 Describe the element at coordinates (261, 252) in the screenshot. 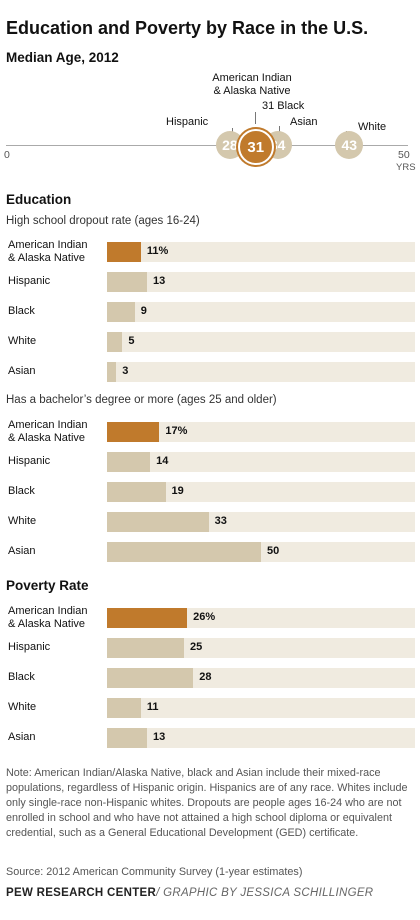

I see `dropout-track-american-indian-alaska-native` at that location.